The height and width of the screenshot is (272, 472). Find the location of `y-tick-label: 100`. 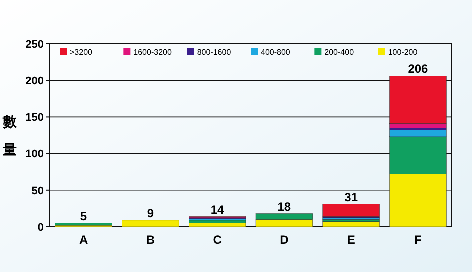

y-tick-label: 100 is located at coordinates (35, 154).